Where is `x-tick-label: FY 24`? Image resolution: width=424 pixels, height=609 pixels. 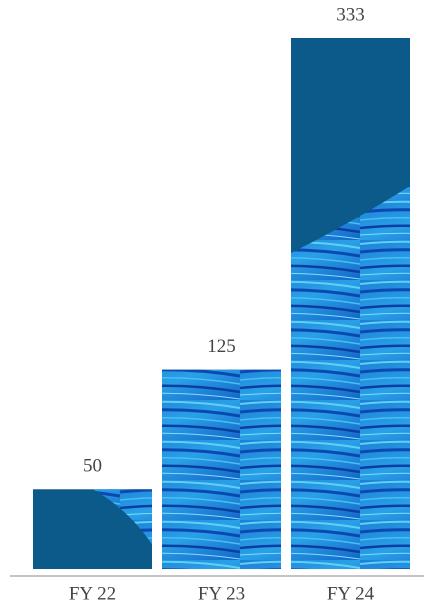 x-tick-label: FY 24 is located at coordinates (351, 593).